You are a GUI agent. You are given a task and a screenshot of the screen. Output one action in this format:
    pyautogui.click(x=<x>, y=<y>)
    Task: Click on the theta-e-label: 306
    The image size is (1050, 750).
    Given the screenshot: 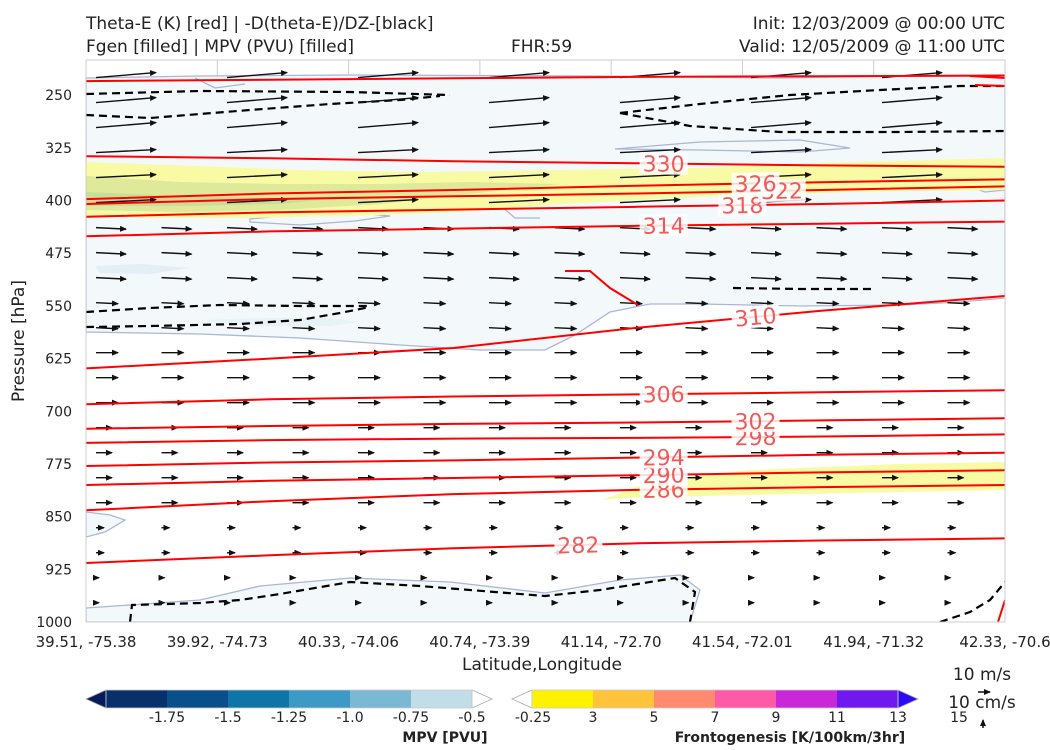 What is the action you would take?
    pyautogui.click(x=664, y=395)
    